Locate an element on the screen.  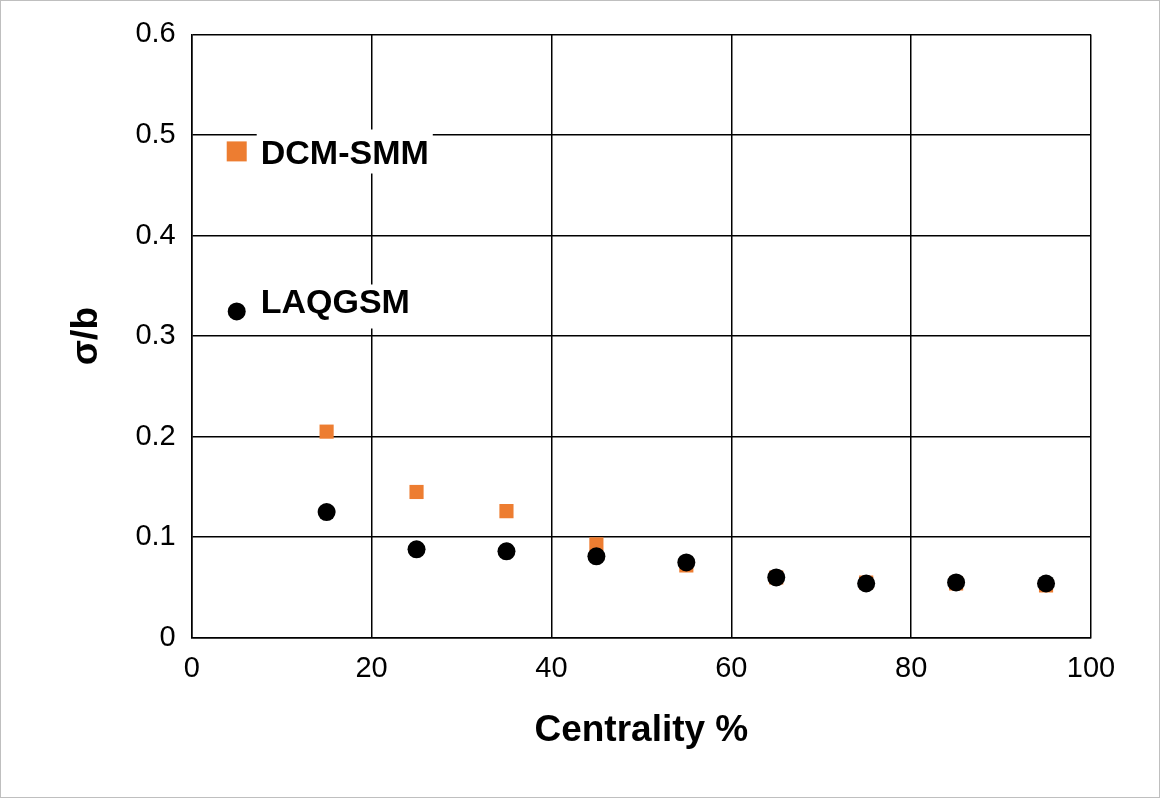
y-tick-label: 0.1 is located at coordinates (155, 535).